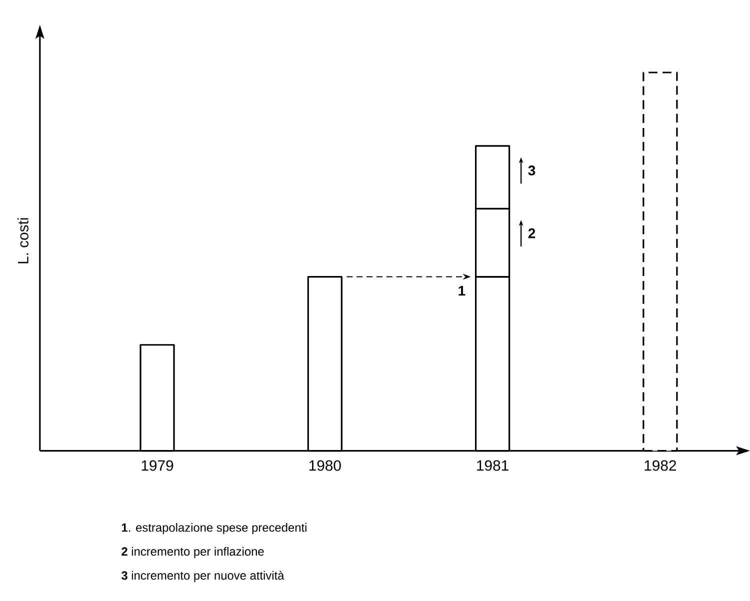 Image resolution: width=750 pixels, height=601 pixels. Describe the element at coordinates (193, 552) in the screenshot. I see `text: 2 incremento per inflazione` at that location.